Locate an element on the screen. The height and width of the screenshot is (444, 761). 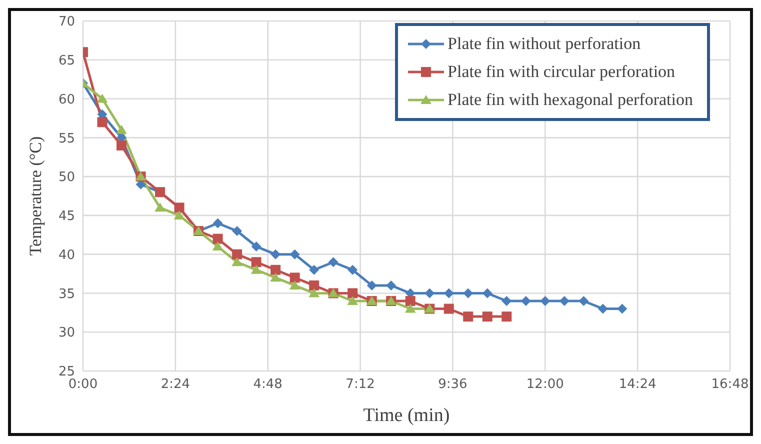
y-tick-label: 30 is located at coordinates (66, 333).